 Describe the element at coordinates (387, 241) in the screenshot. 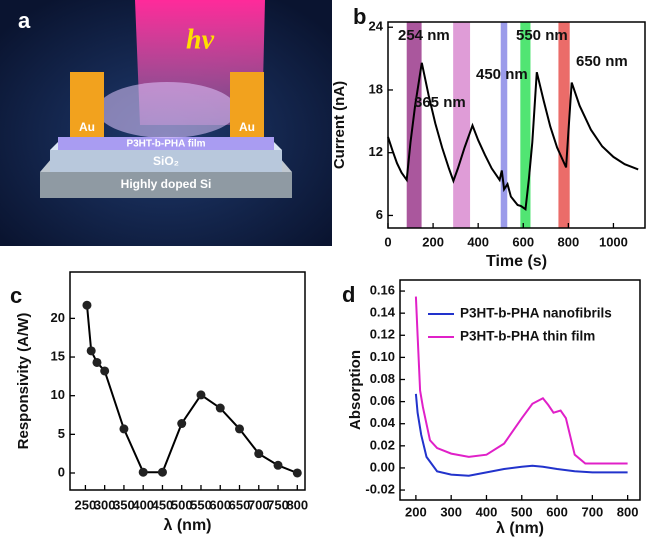

I see `x-tick-label: 0` at that location.